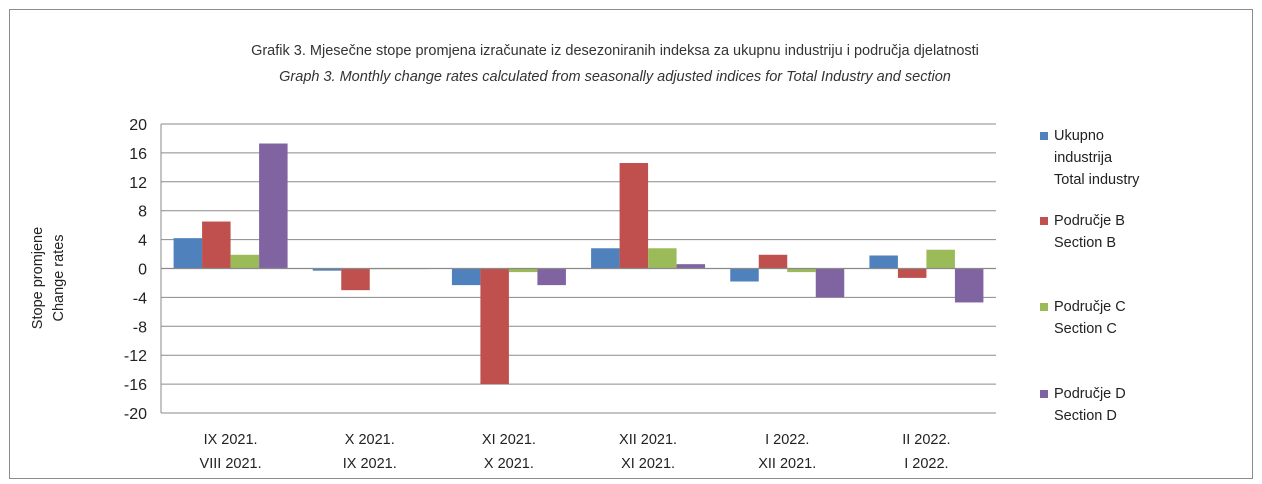  I want to click on y-tick-label: -8, so click(140, 327).